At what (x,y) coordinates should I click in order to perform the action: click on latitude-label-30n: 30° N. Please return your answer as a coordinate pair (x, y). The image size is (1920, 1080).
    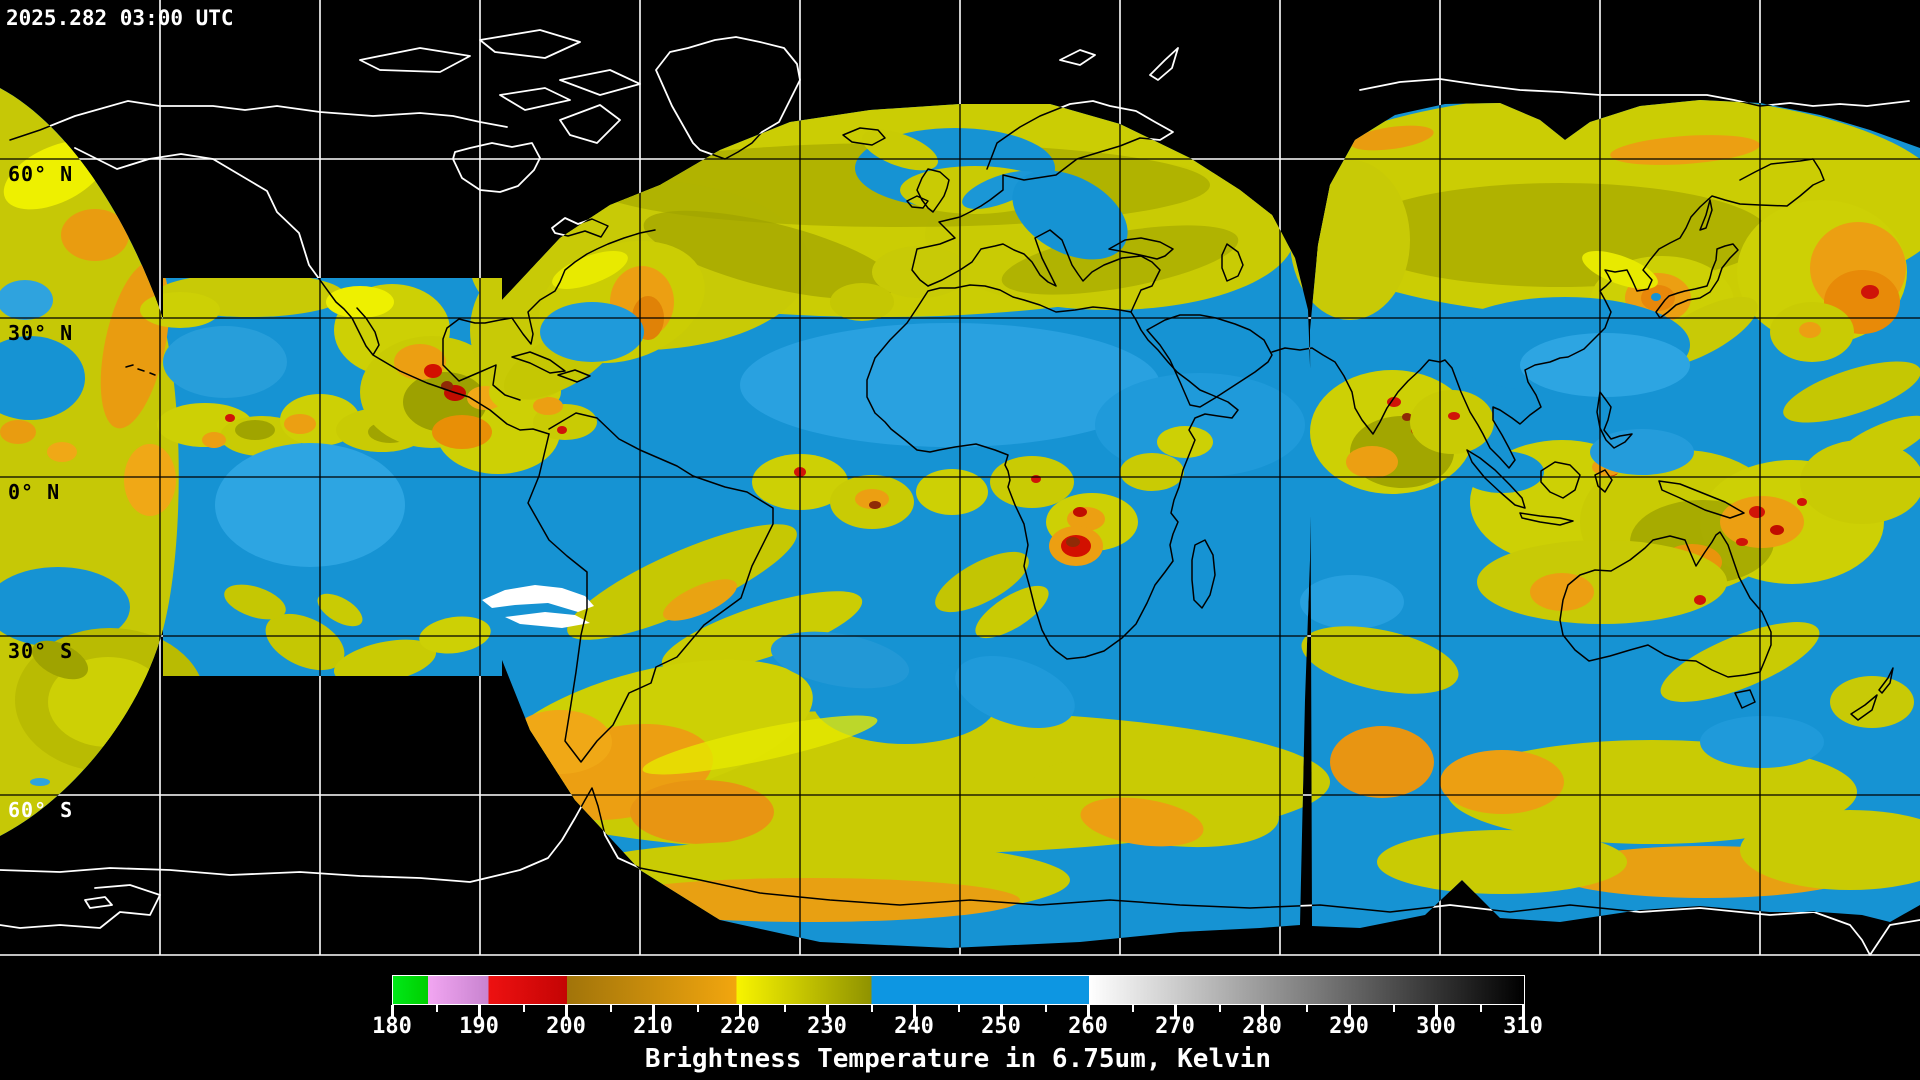
    Looking at the image, I should click on (41, 333).